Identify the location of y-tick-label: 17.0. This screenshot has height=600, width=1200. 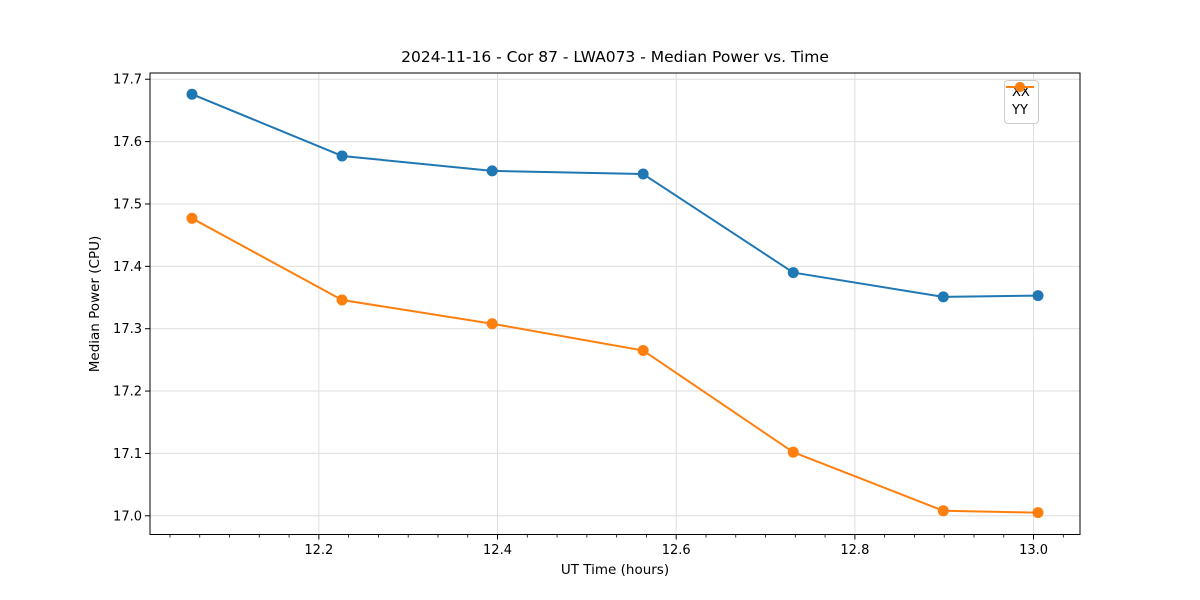
(127, 516).